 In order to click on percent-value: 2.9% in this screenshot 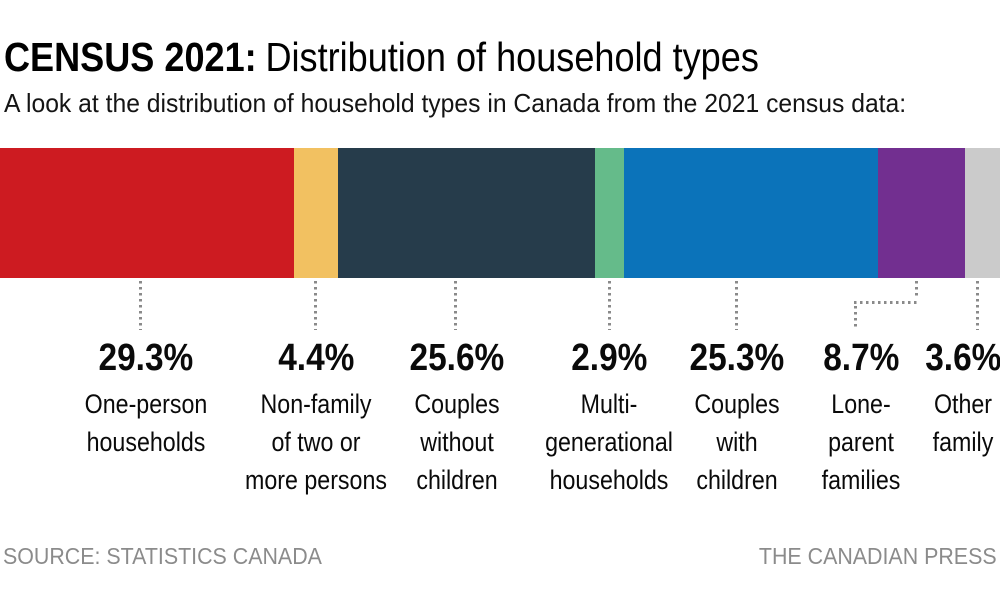, I will do `click(609, 358)`.